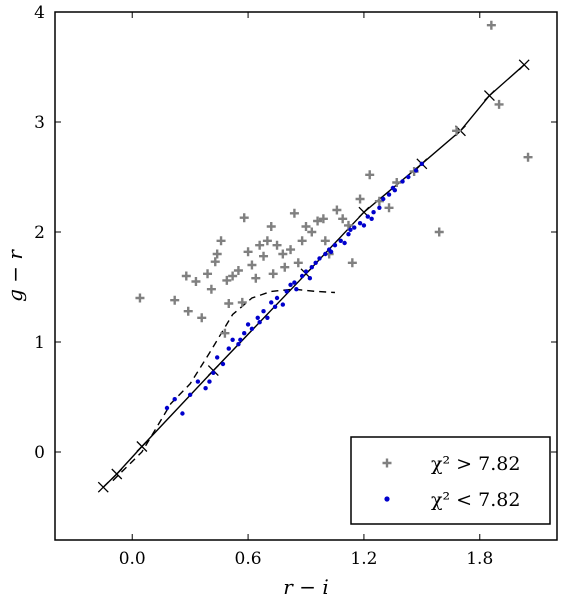 This screenshot has width=570, height=601. Describe the element at coordinates (475, 500) in the screenshot. I see `legend-label: χ² < 7.82` at that location.